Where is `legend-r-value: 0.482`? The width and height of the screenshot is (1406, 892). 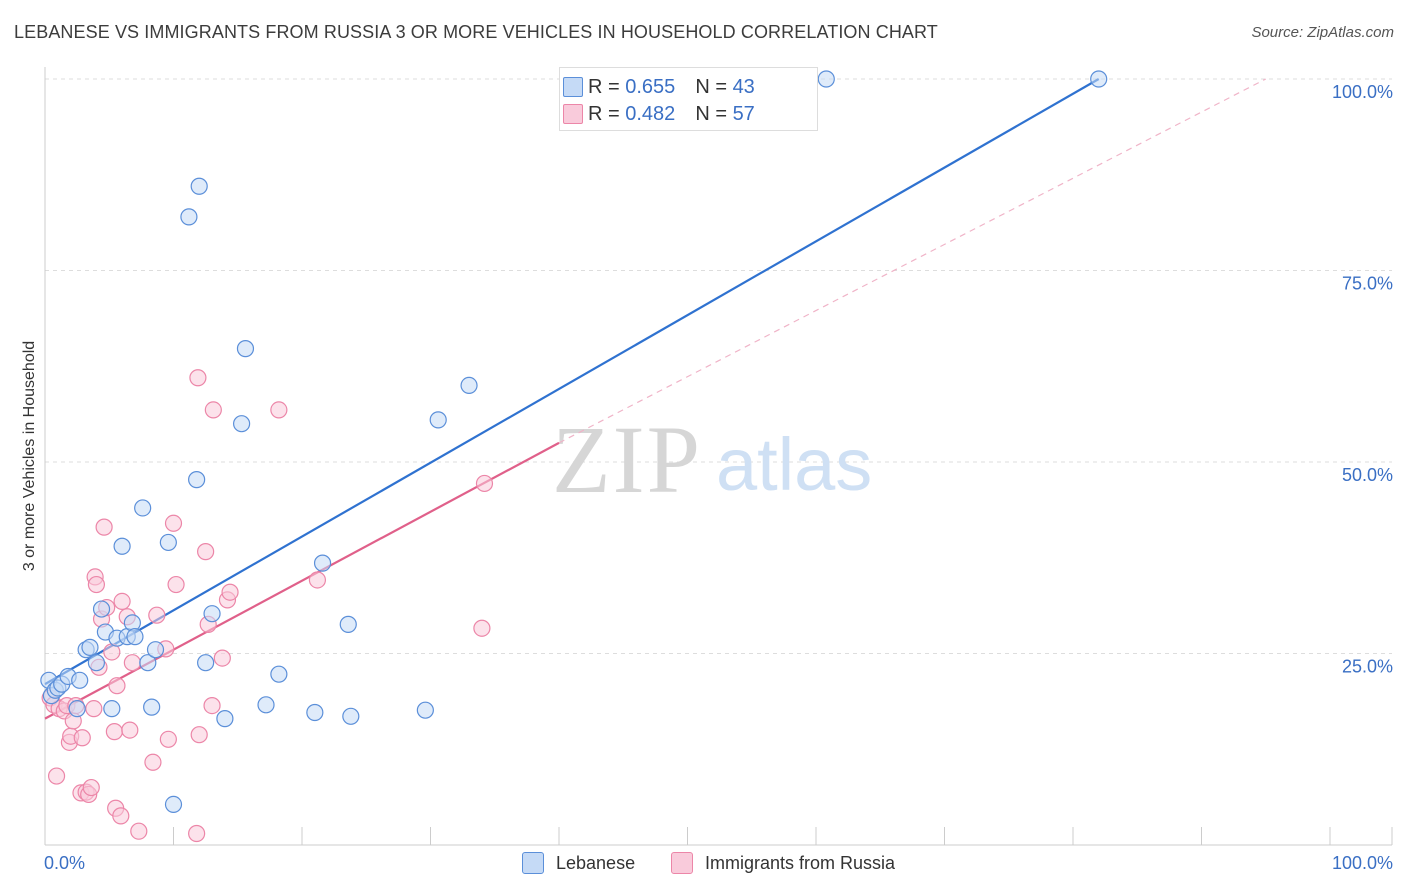
legend-r-value: 0.482 is located at coordinates (650, 113).